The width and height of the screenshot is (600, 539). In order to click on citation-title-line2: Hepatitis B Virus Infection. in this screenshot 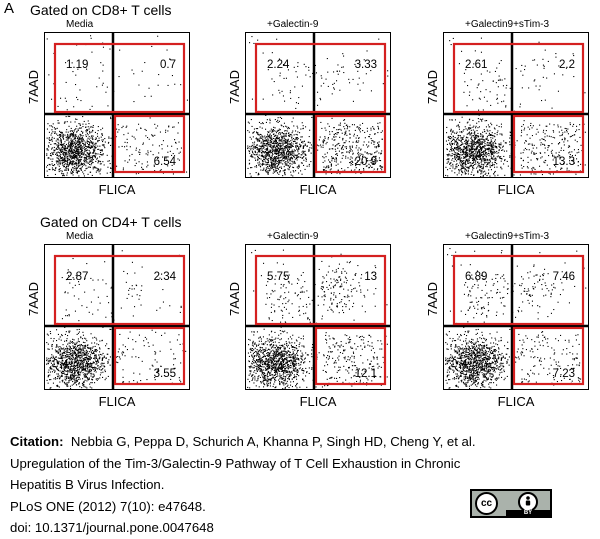, I will do `click(243, 485)`.